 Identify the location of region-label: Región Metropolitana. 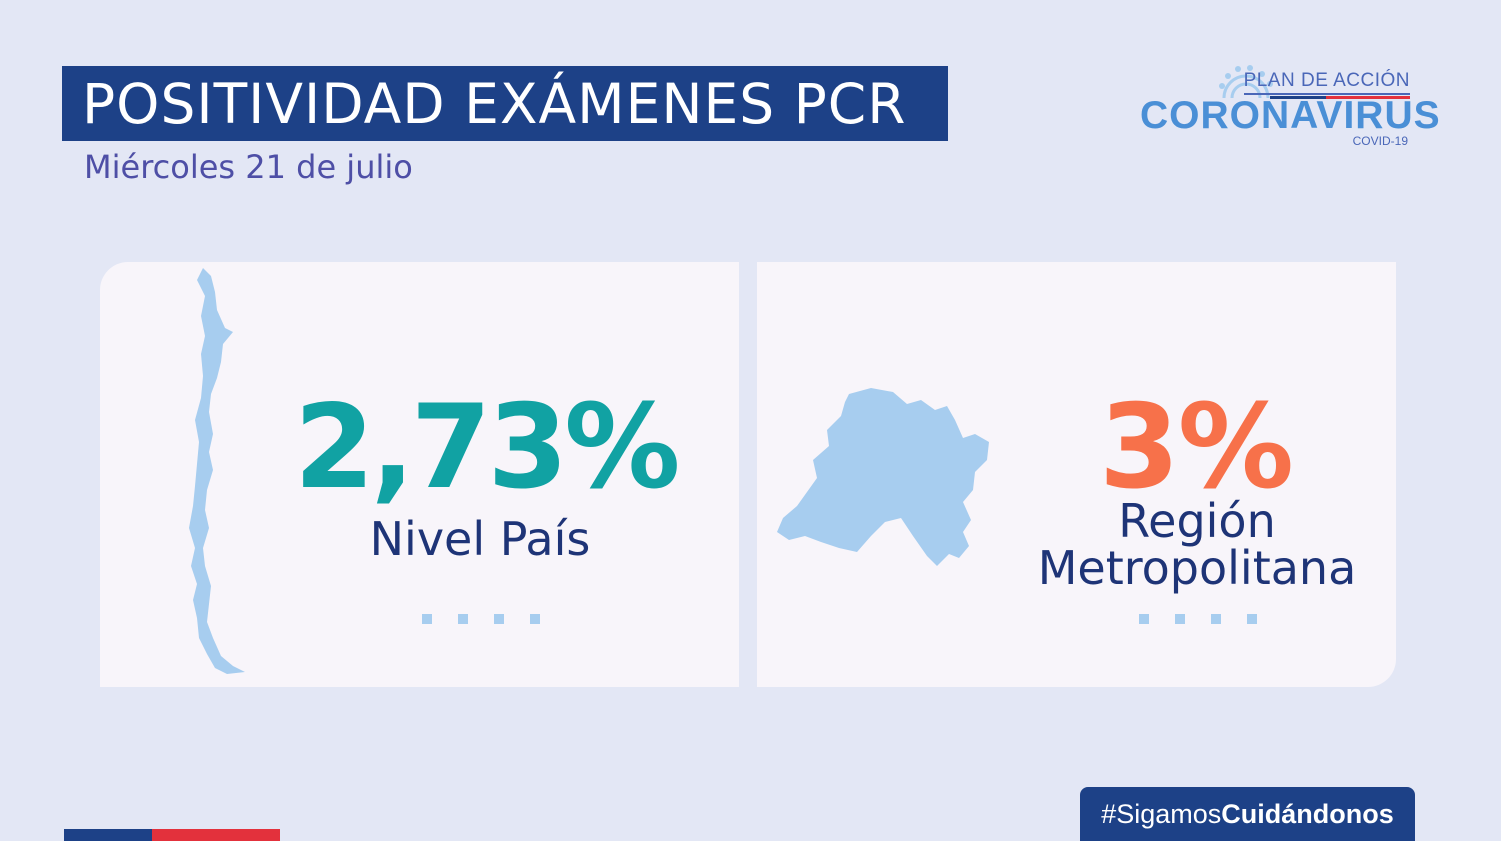
(1197, 545).